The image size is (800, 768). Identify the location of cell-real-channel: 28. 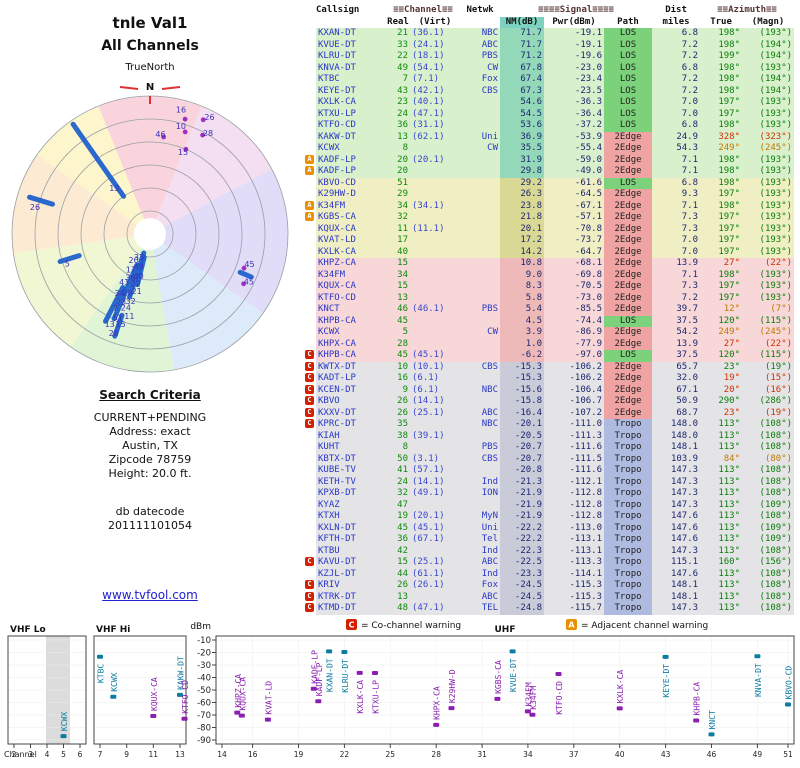
(398, 344).